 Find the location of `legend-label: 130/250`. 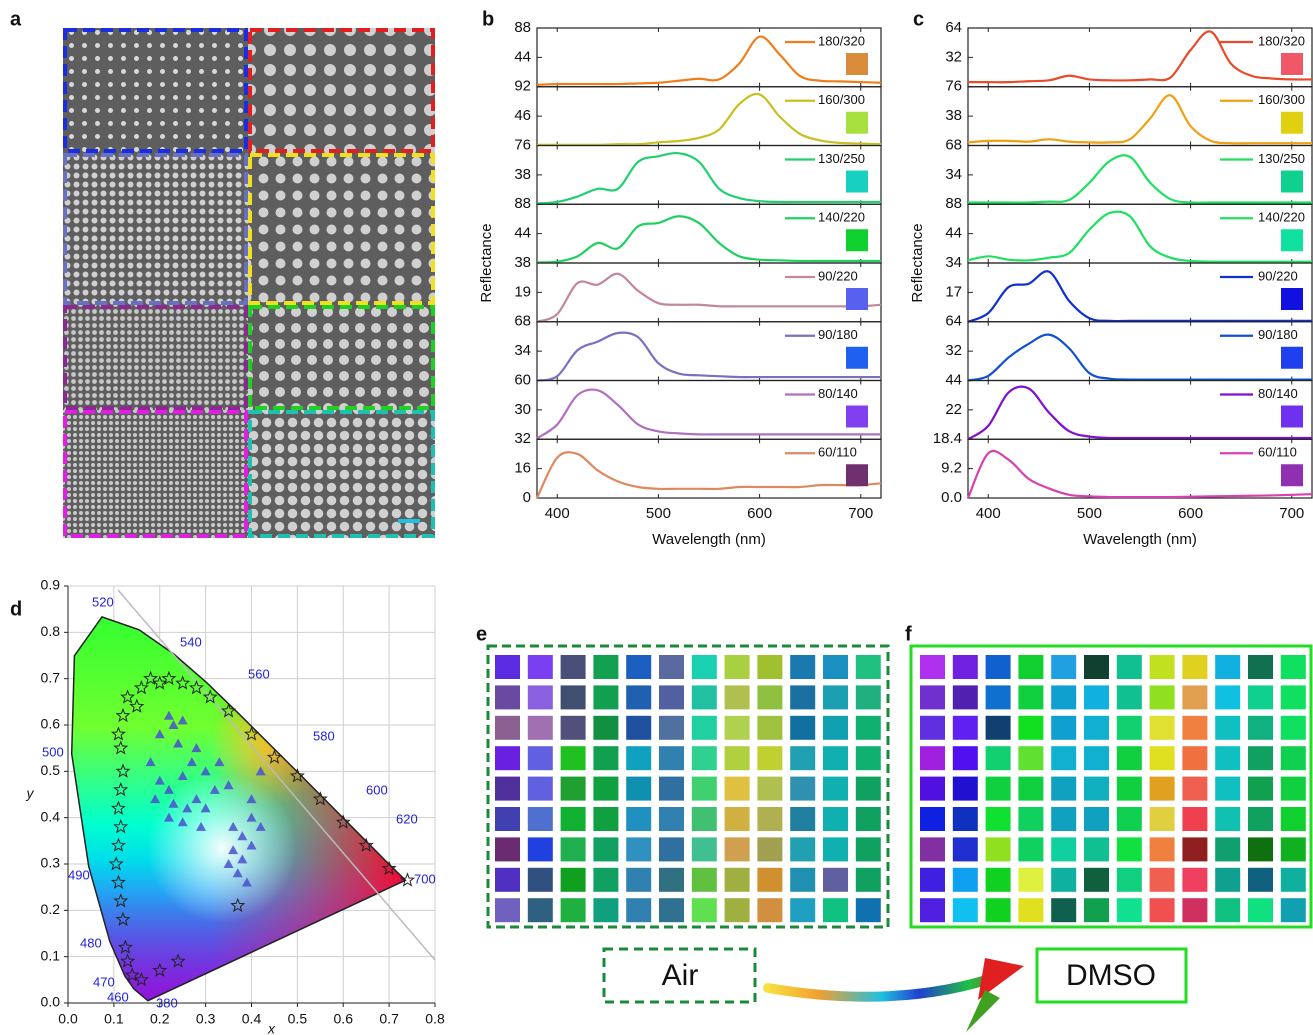

legend-label: 130/250 is located at coordinates (841, 158).